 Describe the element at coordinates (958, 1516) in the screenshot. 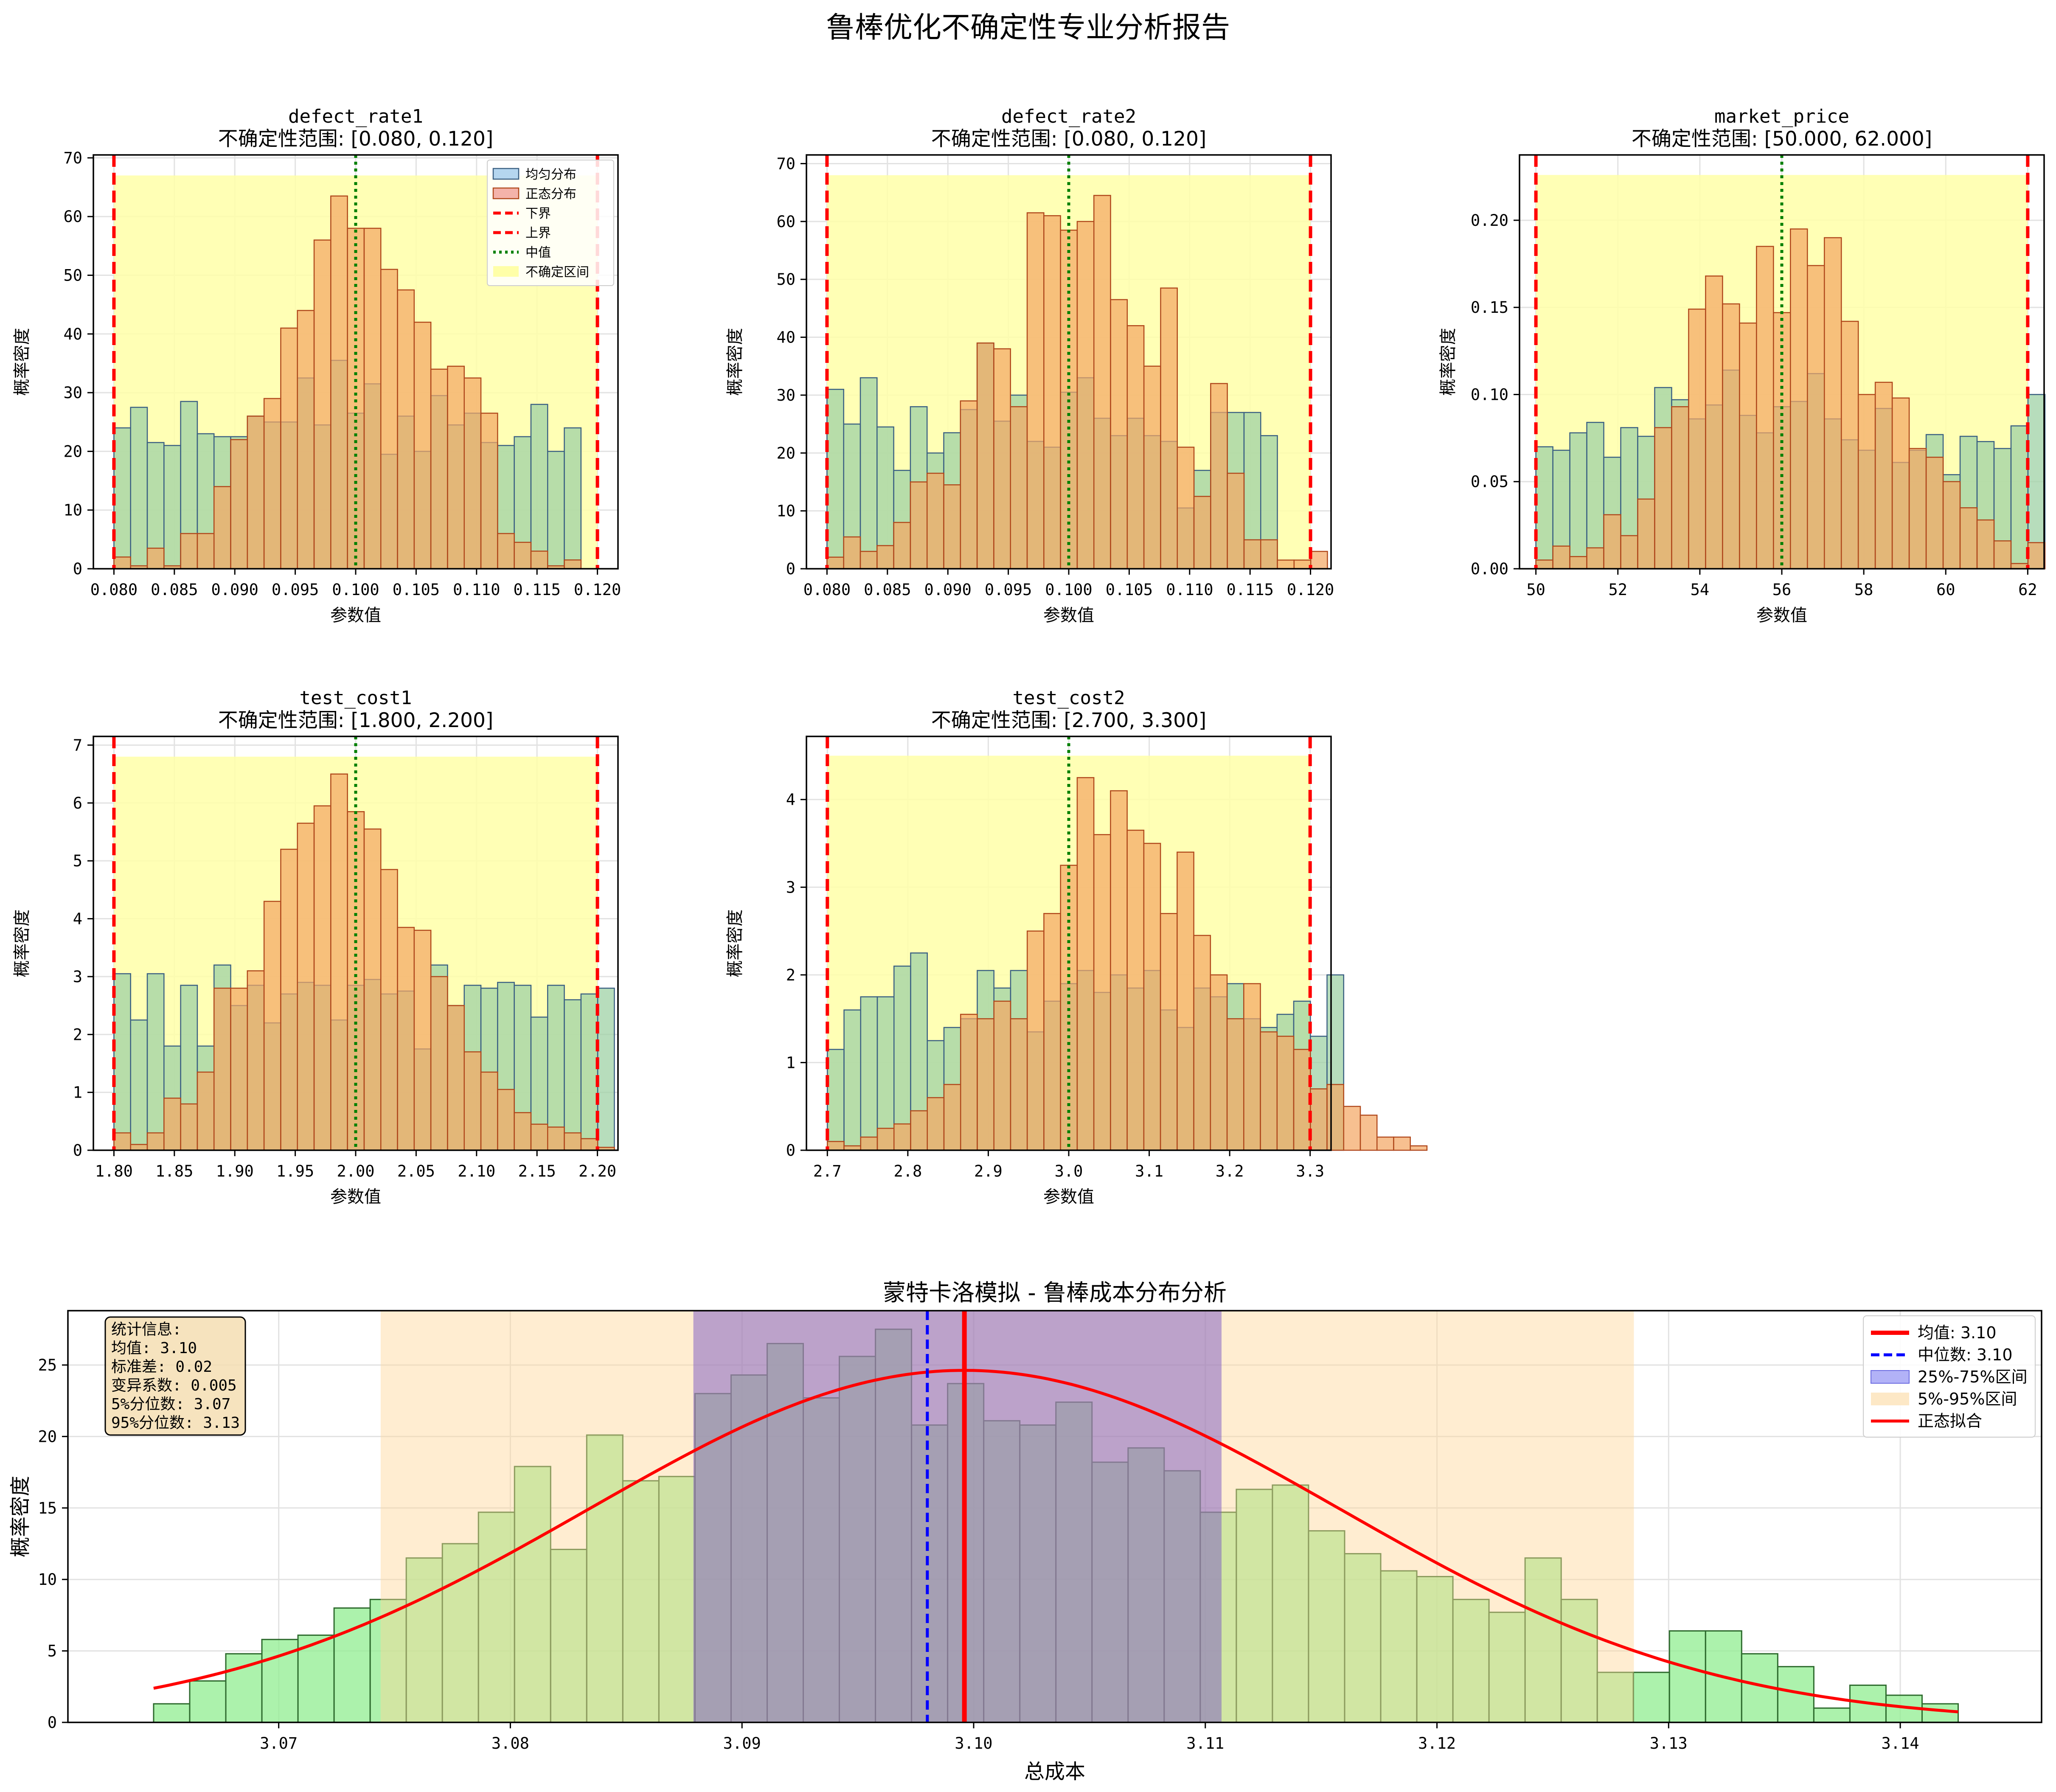

I see `iqr-band` at that location.